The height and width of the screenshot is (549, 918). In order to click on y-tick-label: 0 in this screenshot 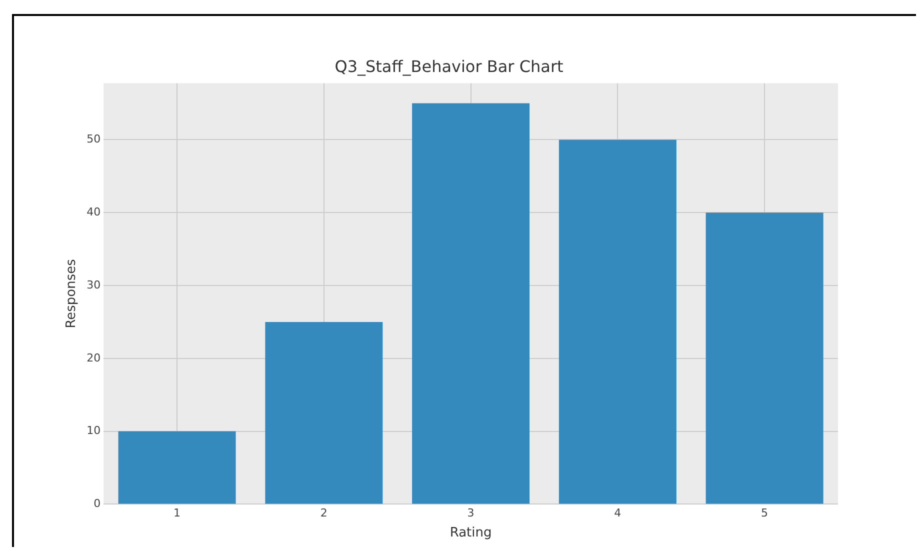, I will do `click(97, 503)`.